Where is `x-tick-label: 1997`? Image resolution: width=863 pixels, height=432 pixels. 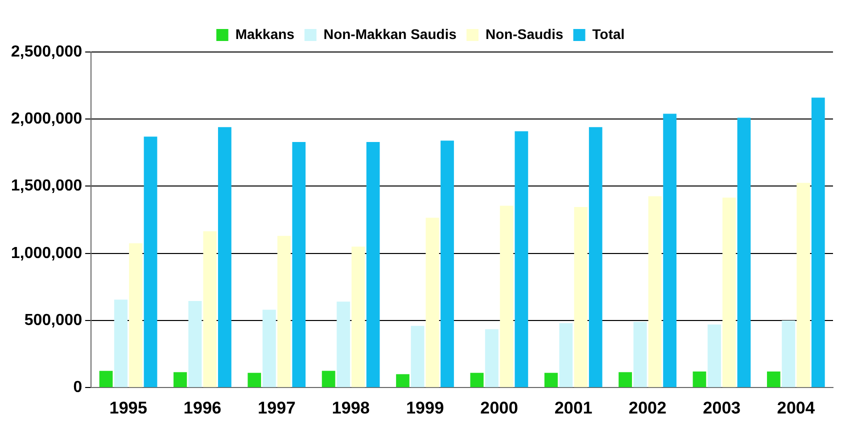
x-tick-label: 1997 is located at coordinates (277, 408).